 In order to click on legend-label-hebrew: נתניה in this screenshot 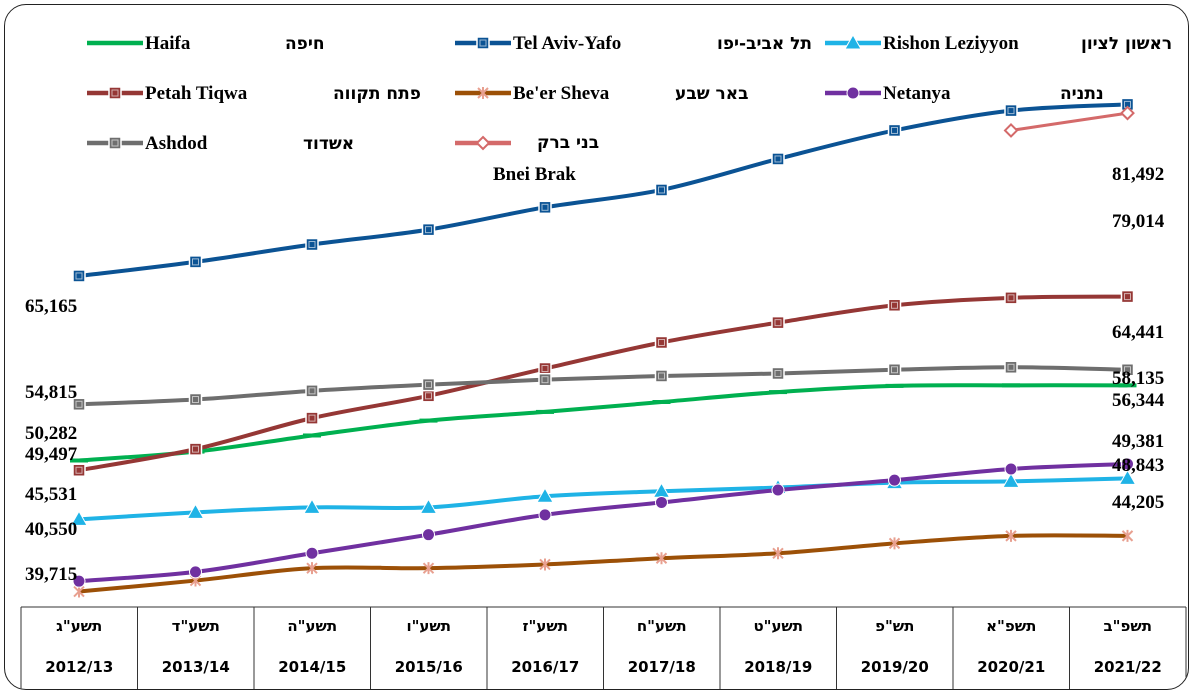, I will do `click(1082, 94)`.